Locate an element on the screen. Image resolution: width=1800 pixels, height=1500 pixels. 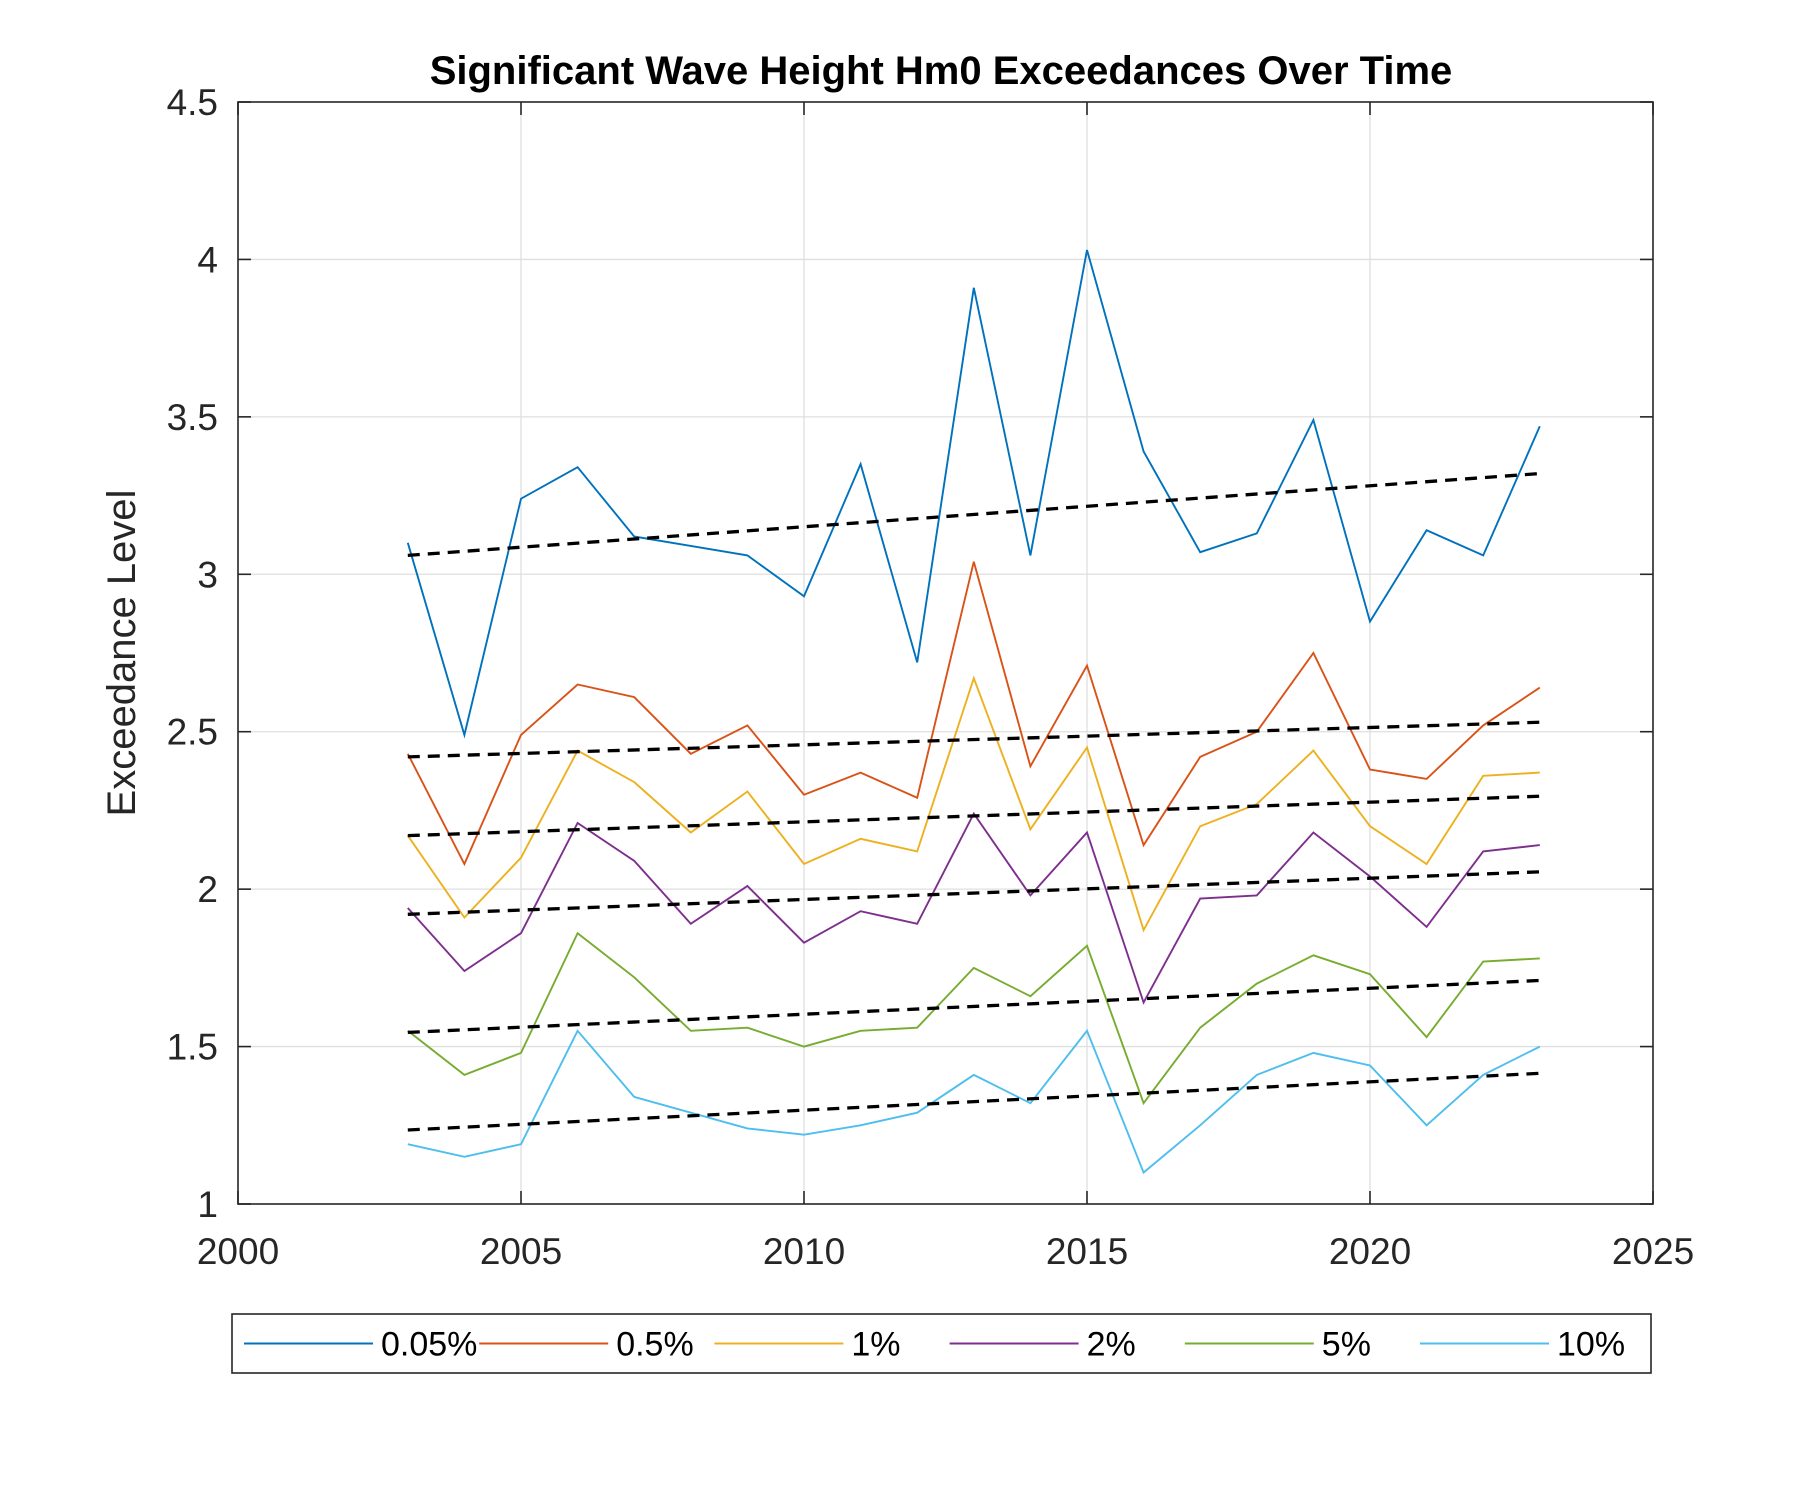
legend-label-3: 2% is located at coordinates (1111, 1345).